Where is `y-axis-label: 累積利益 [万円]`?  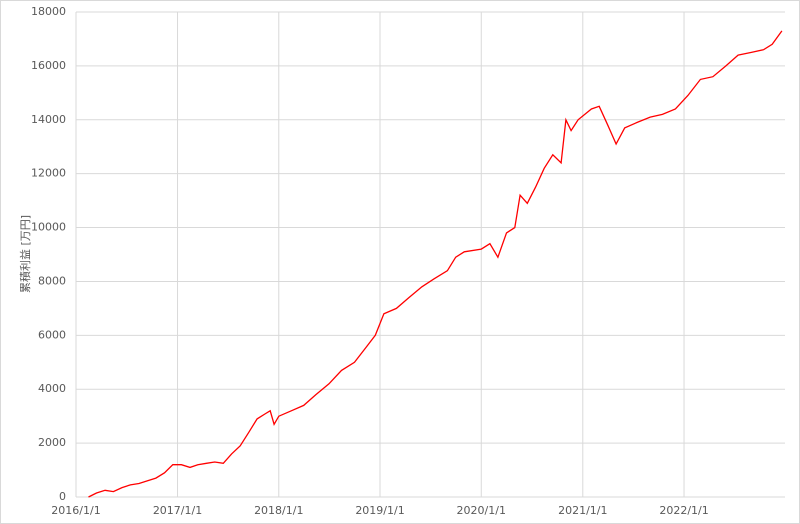 y-axis-label: 累積利益 [万円] is located at coordinates (25, 254).